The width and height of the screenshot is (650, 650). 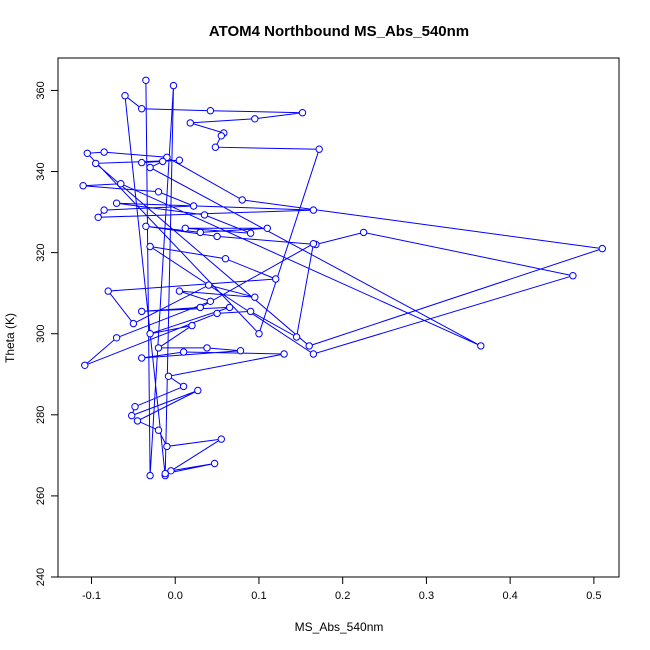 I want to click on y-tick-label: 280, so click(x=41, y=415).